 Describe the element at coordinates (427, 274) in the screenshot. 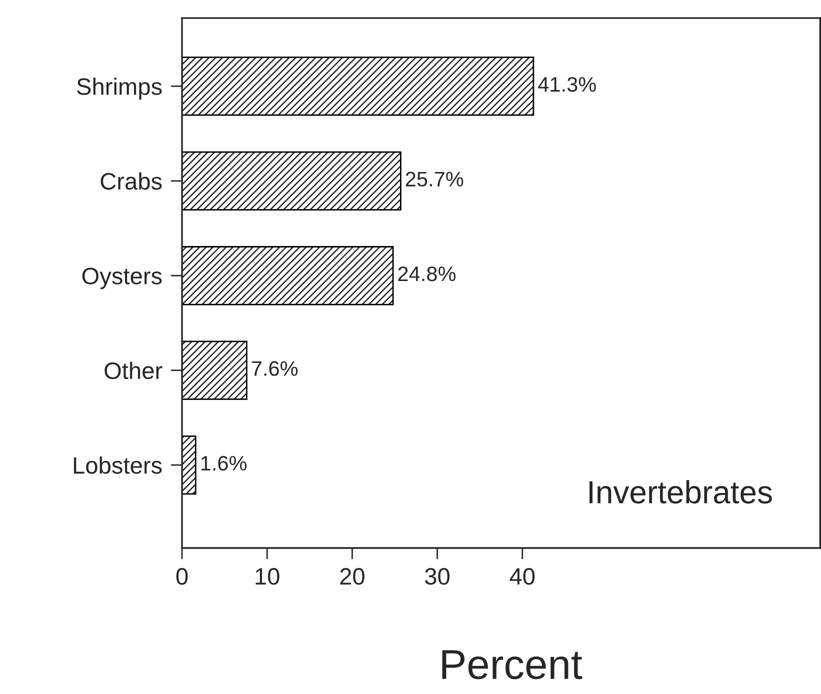

I see `data-label: 24.8%` at that location.